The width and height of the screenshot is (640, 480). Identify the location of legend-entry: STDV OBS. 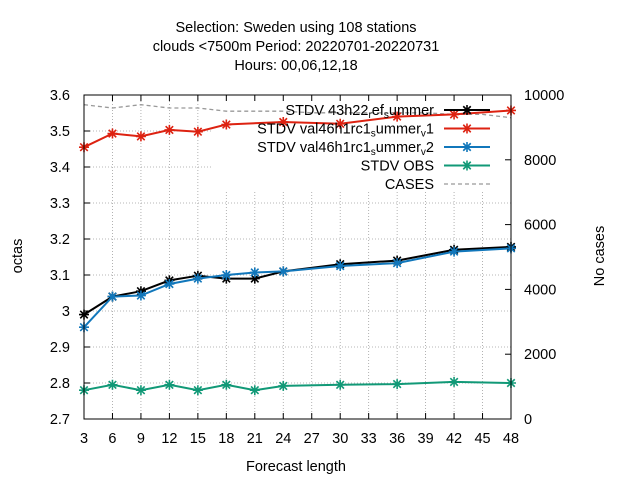
(425, 167).